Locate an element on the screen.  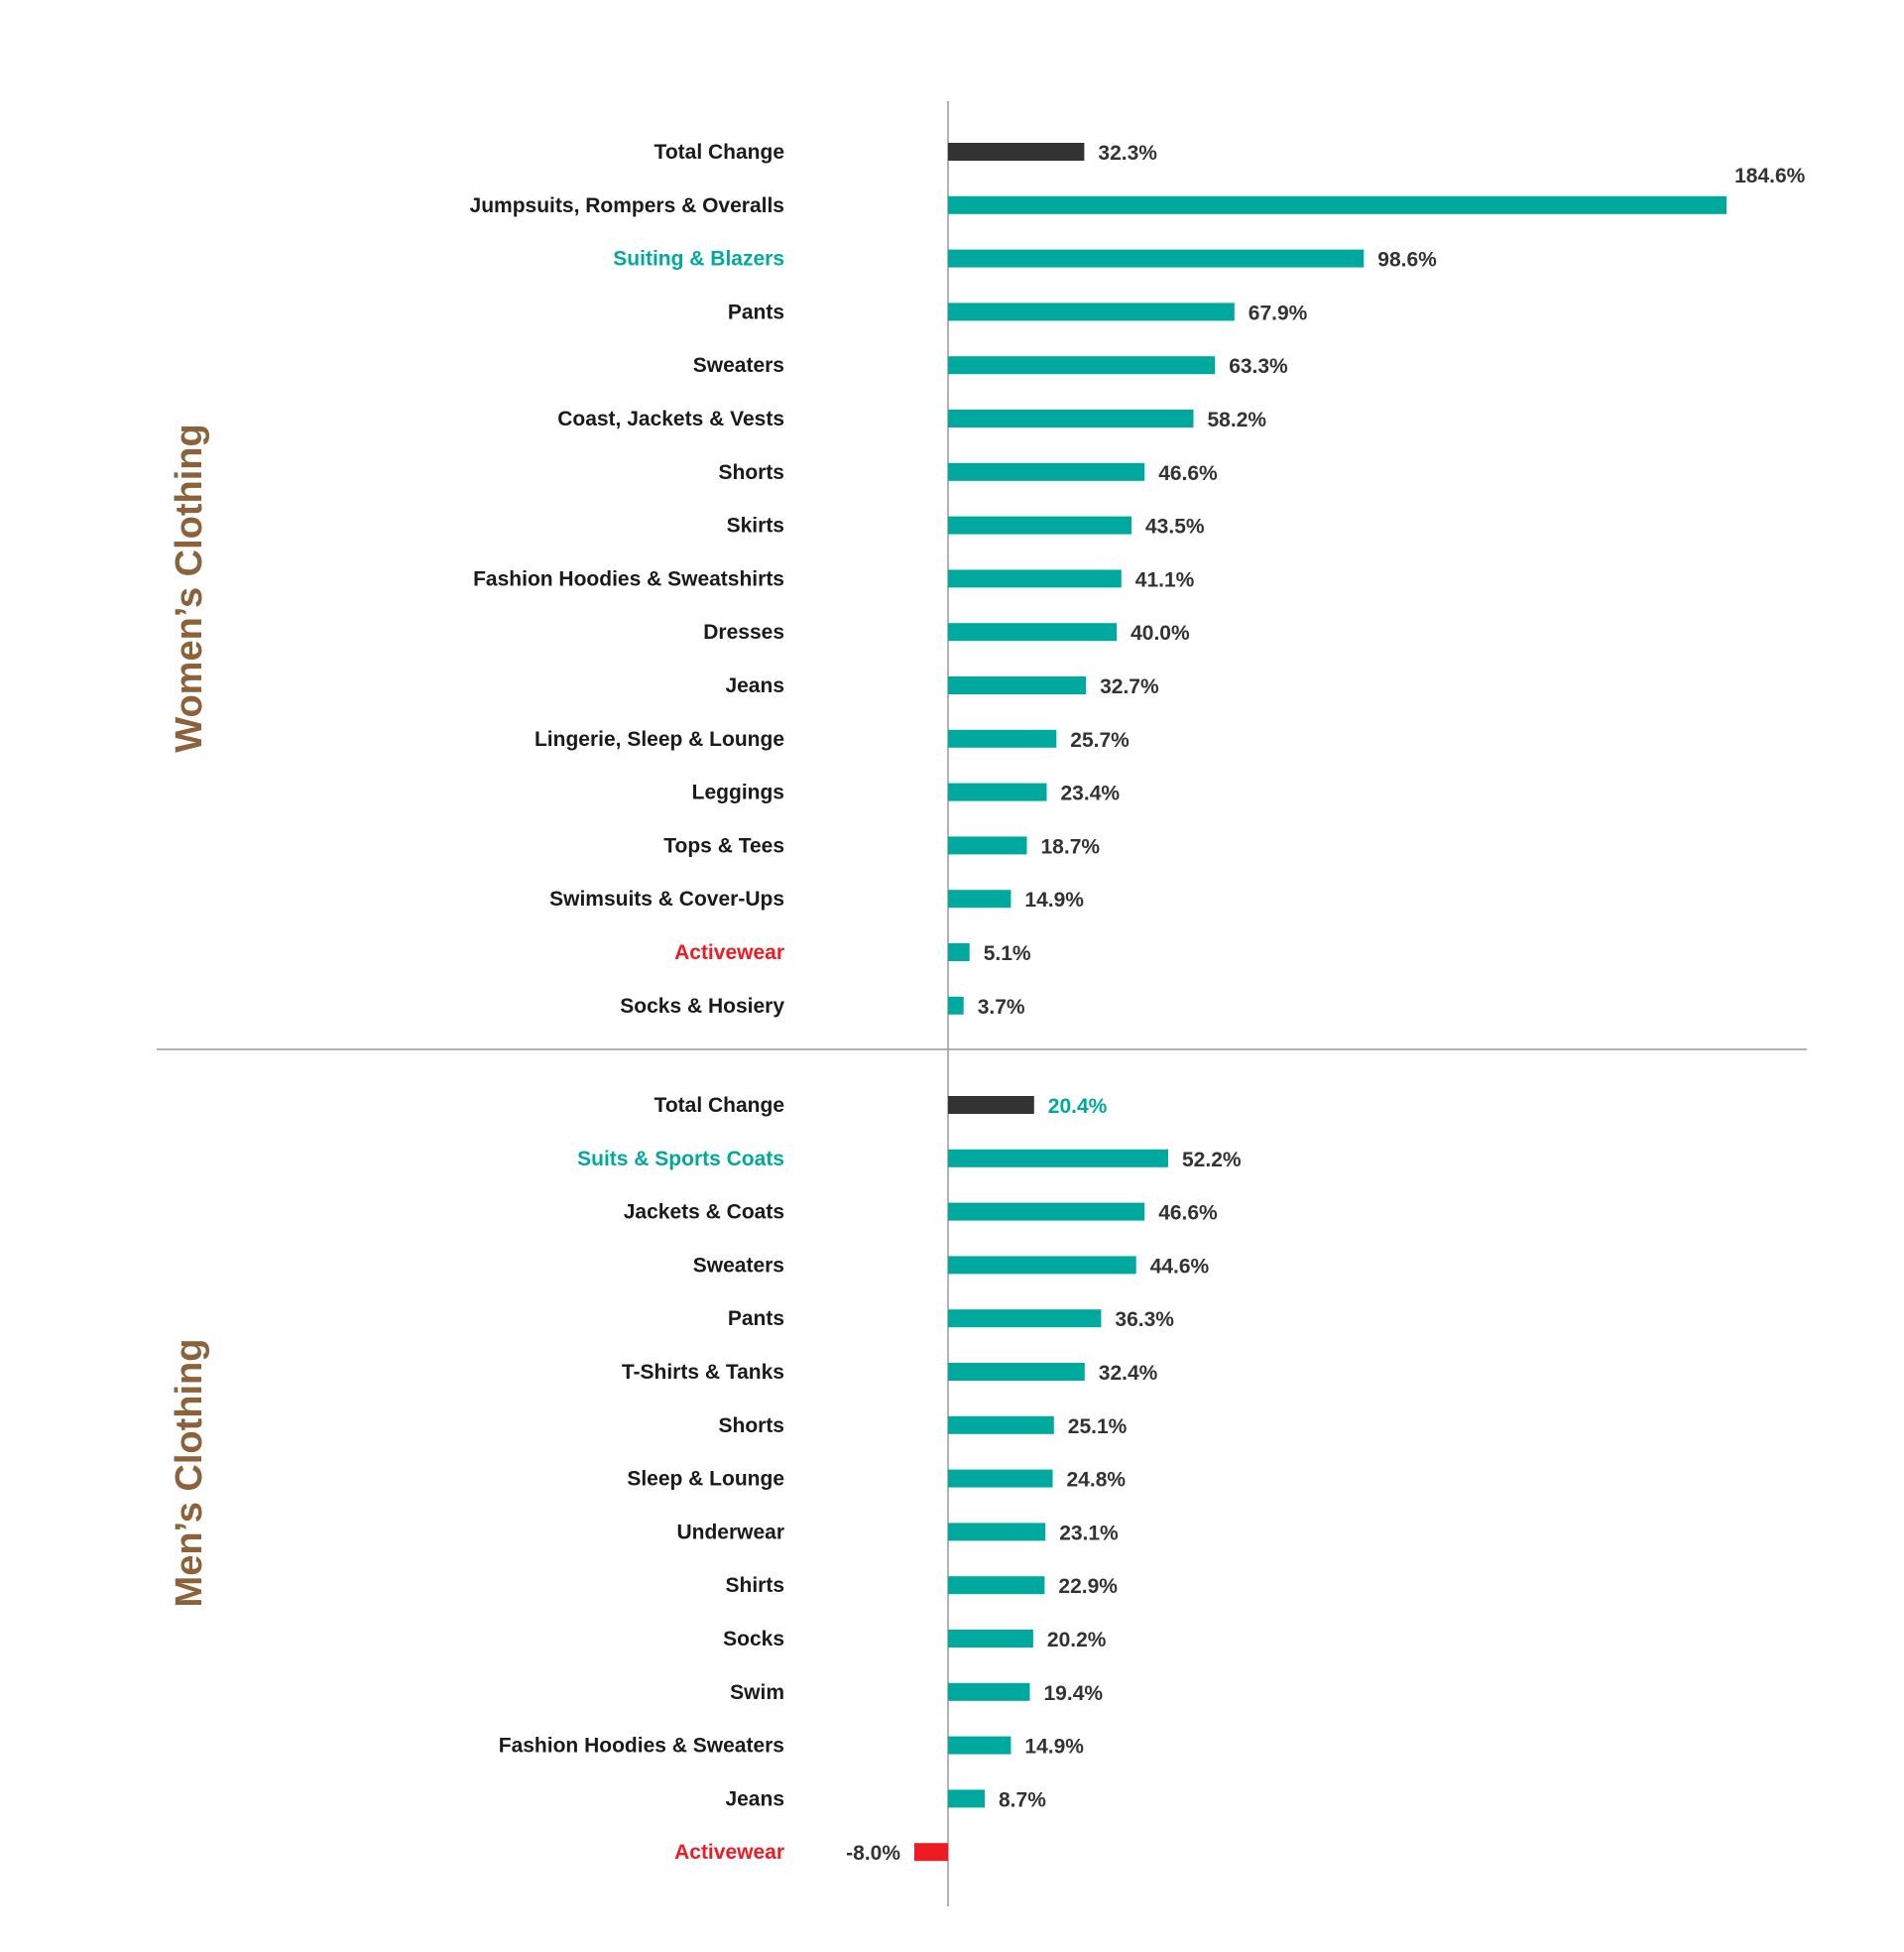
men-category-label-fashion-hoodies-and-sweaters: Fashion Hoodies & Sweaters is located at coordinates (641, 1746).